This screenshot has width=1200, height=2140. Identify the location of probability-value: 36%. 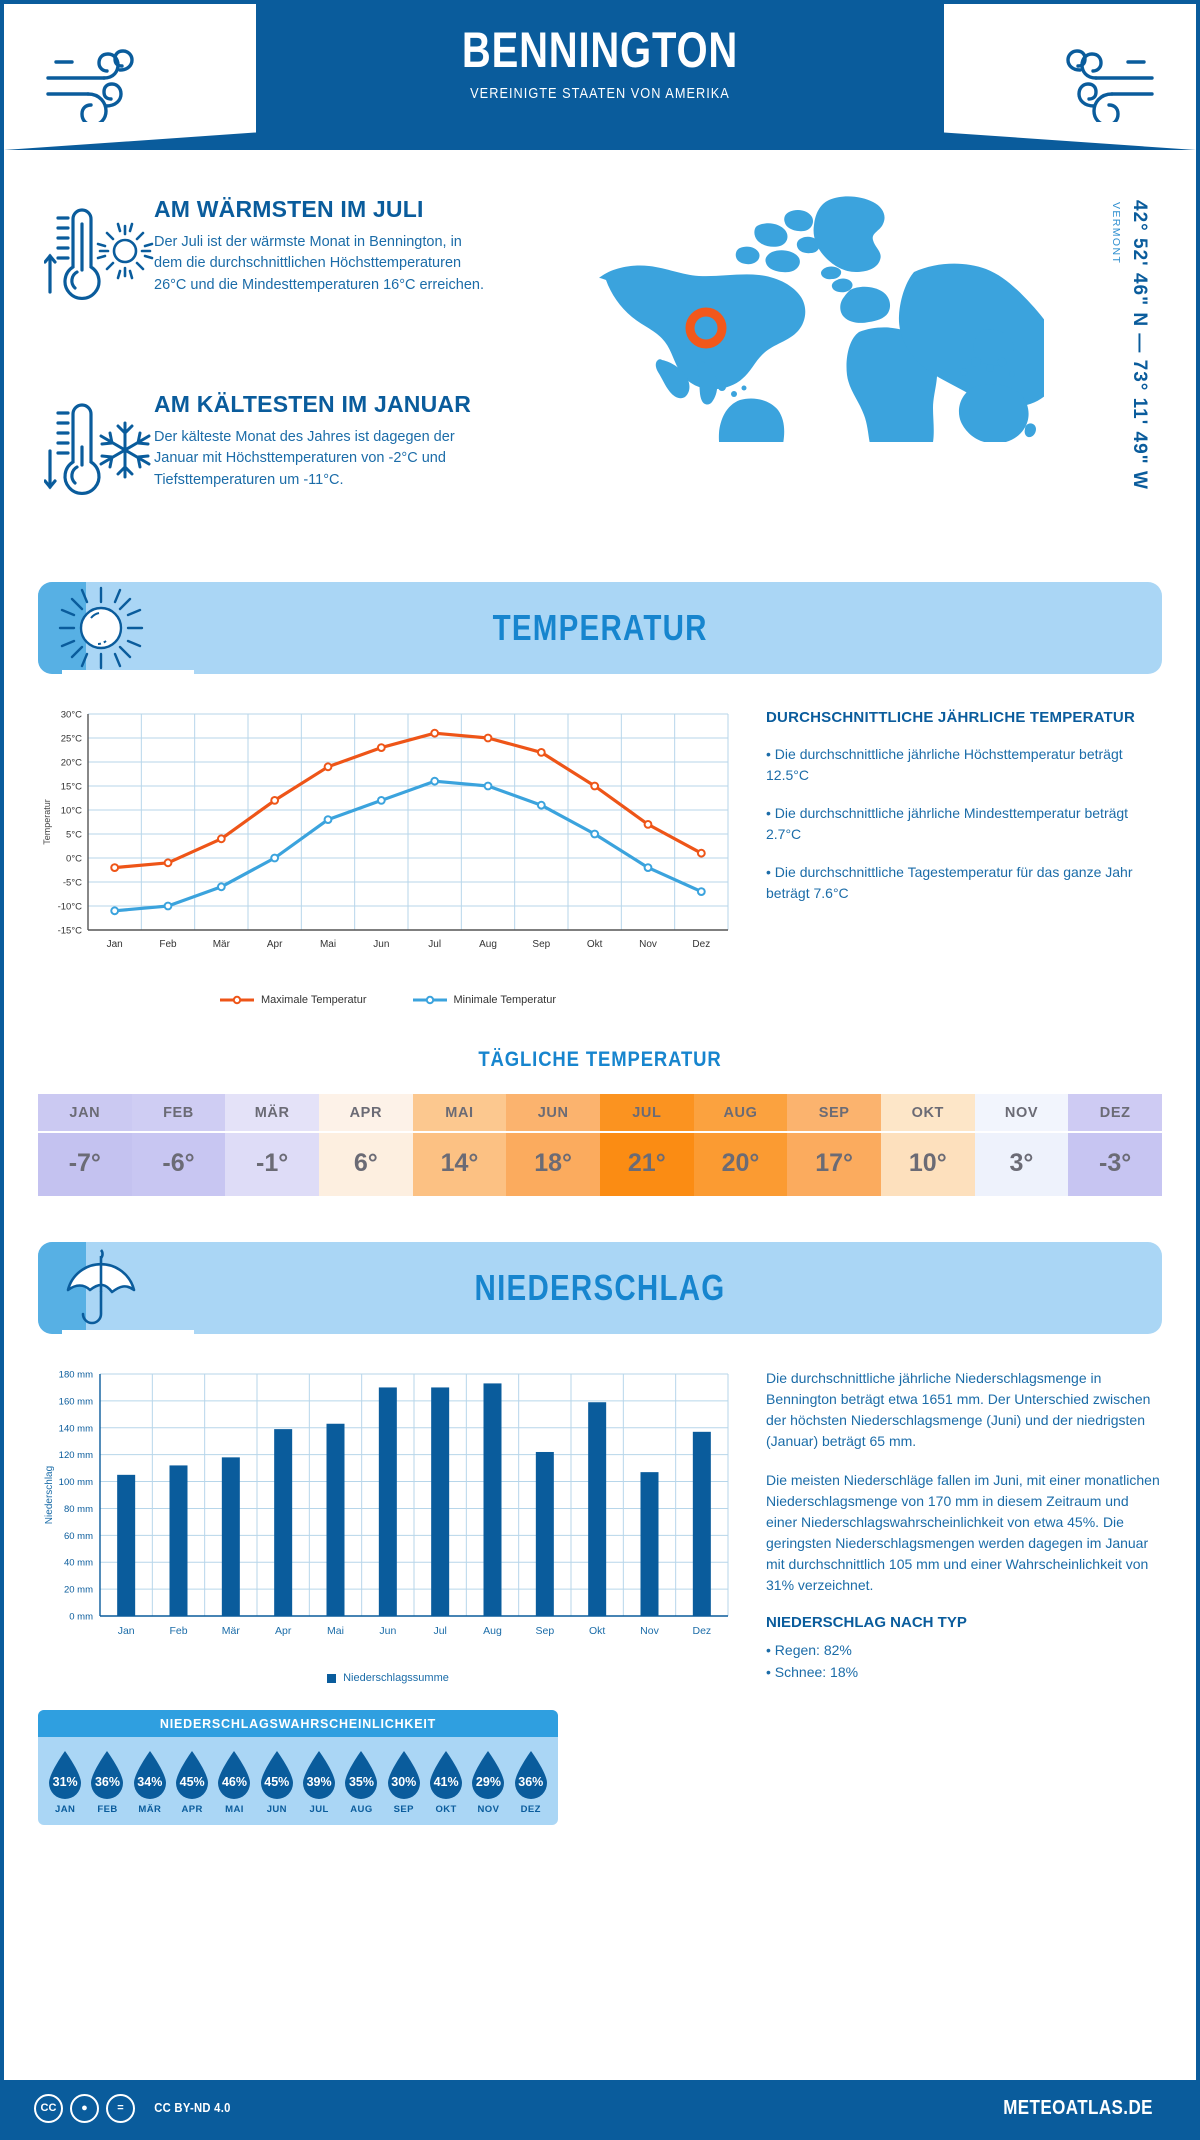
(107, 1782).